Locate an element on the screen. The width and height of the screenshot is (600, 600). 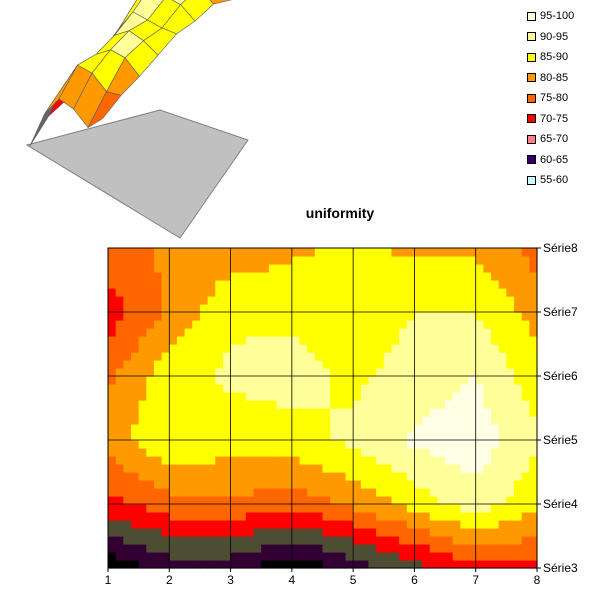
series-tick-label: Série3 is located at coordinates (560, 568).